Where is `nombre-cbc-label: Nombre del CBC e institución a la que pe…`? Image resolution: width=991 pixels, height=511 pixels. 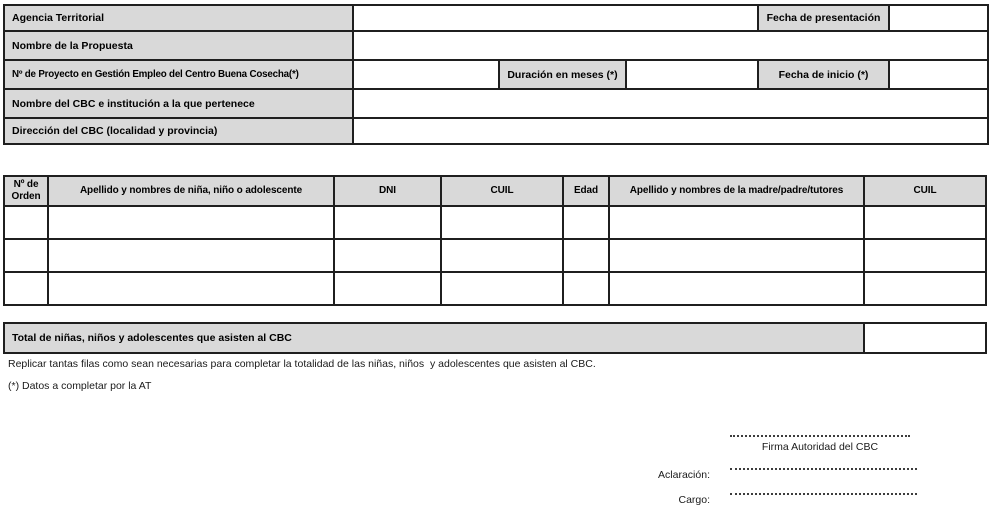 nombre-cbc-label: Nombre del CBC e institución a la que pe… is located at coordinates (178, 103).